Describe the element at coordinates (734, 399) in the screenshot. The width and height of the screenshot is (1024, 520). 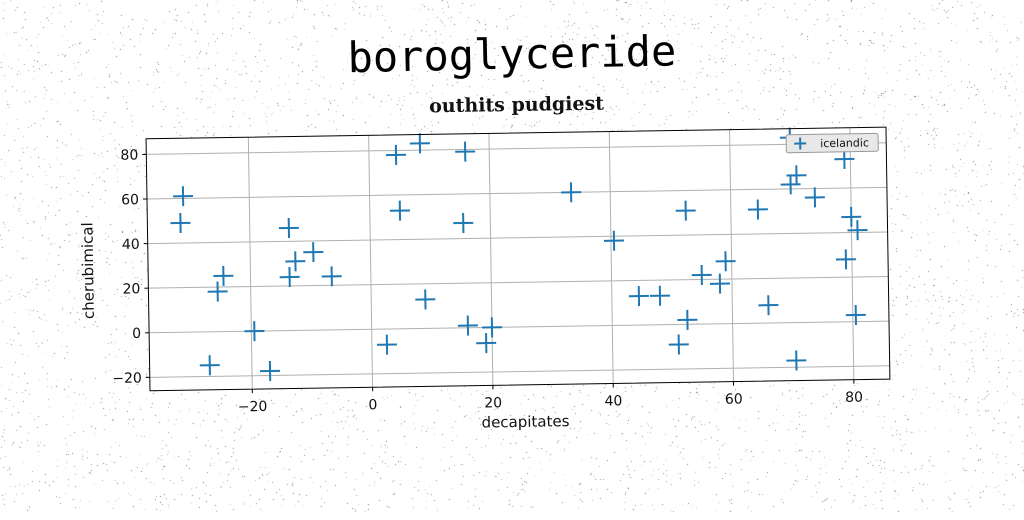
I see `x-tick-label: 60` at that location.